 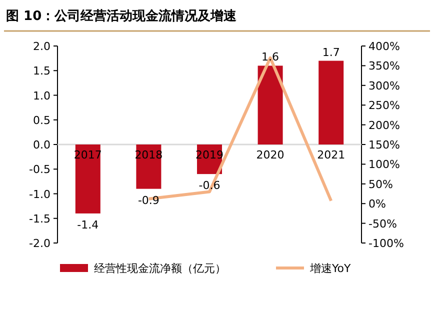 What do you see at coordinates (380, 184) in the screenshot?
I see `y2-tick-label: 50%` at bounding box center [380, 184].